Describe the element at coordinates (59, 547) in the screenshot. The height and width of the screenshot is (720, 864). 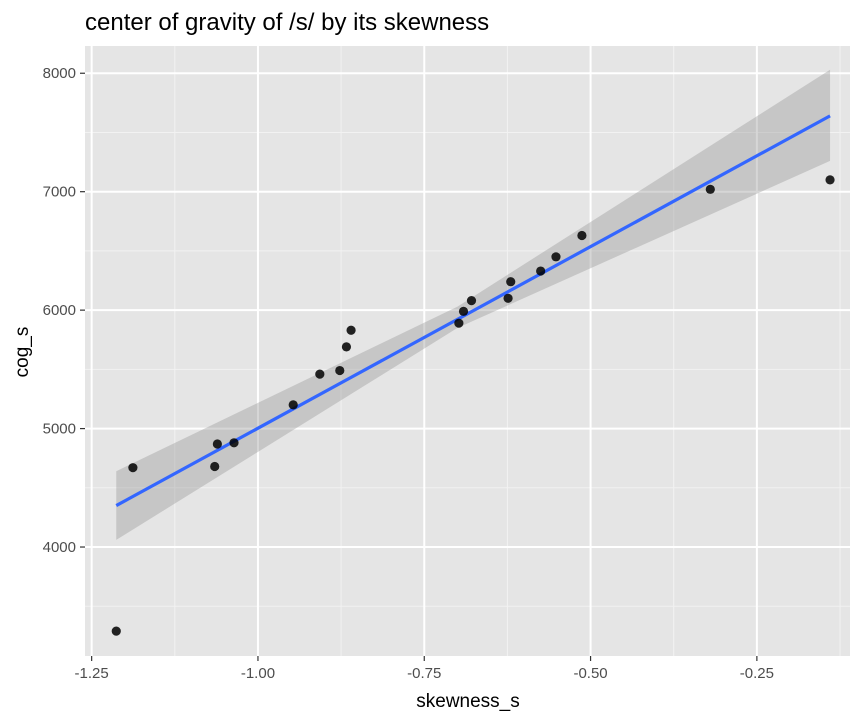
I see `y-tick-label: 4000` at that location.